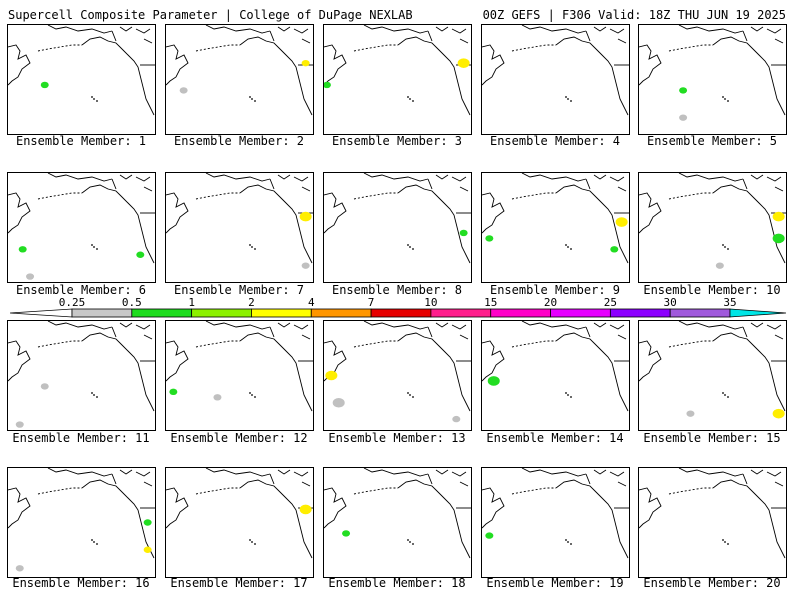 This screenshot has width=800, height=600. I want to click on member-label: Ensemble Member: 4, so click(555, 141).